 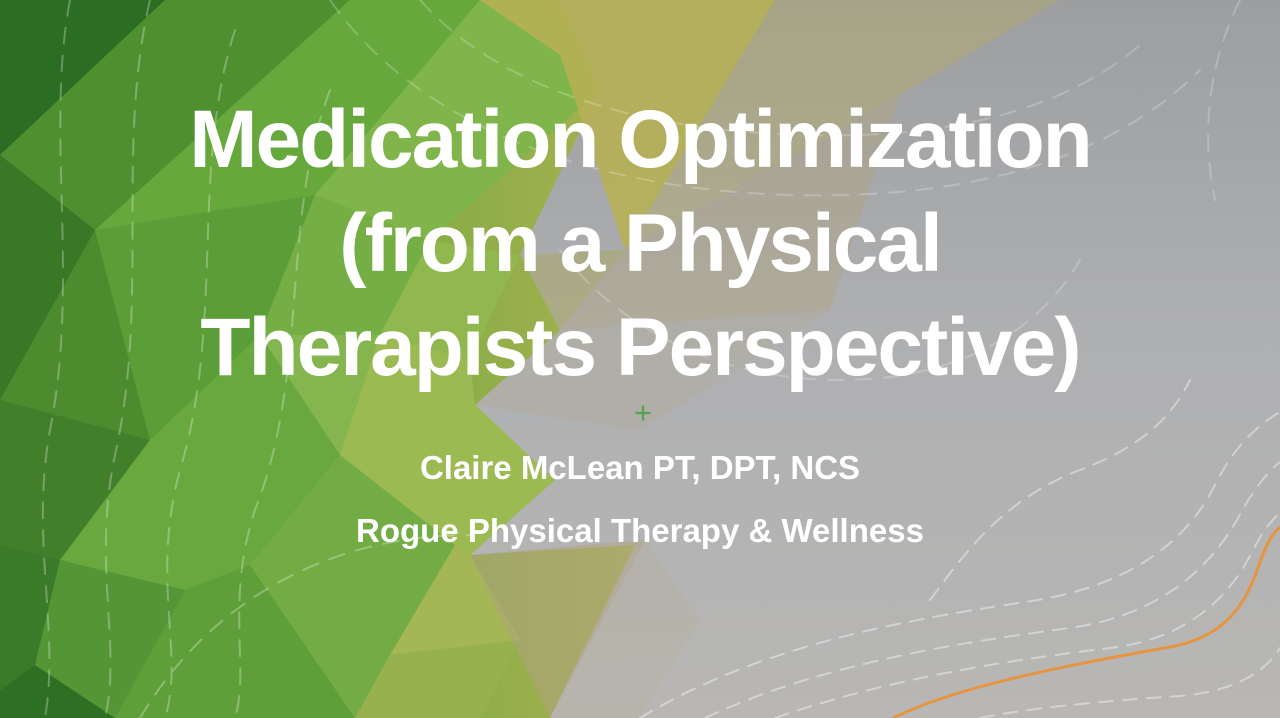 I want to click on plus-marker-icon, so click(x=643, y=413).